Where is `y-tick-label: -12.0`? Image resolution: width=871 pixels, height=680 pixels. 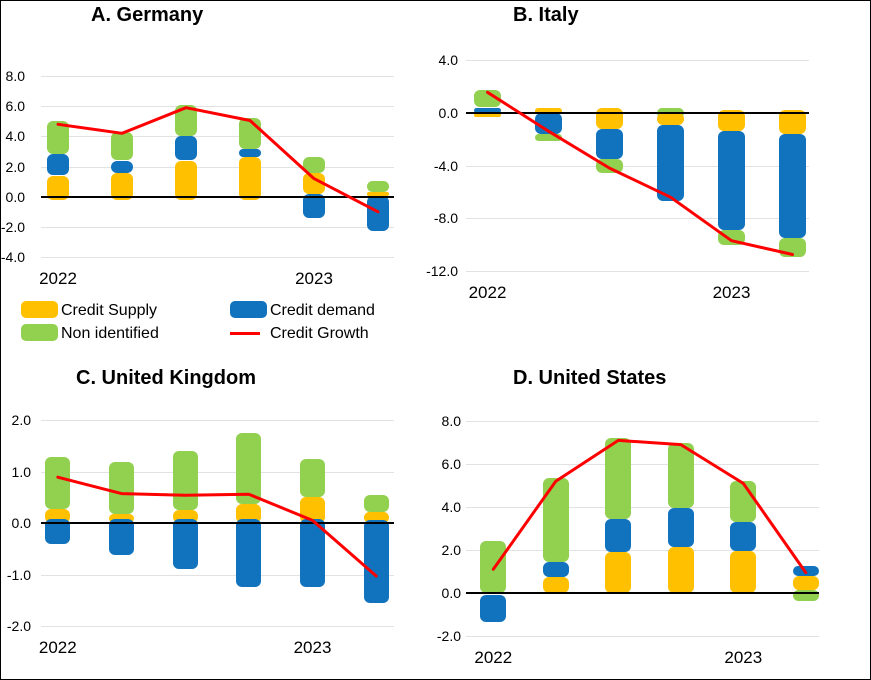 y-tick-label: -12.0 is located at coordinates (442, 271).